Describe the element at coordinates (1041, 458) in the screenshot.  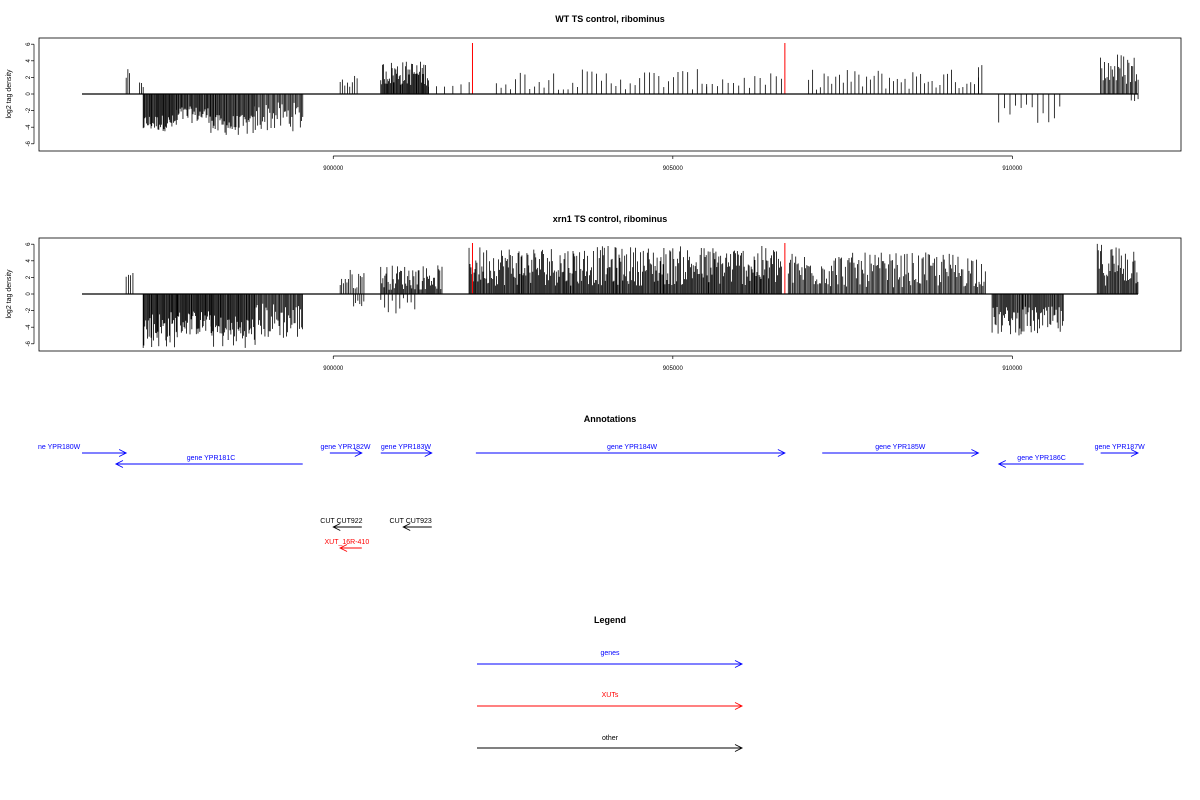
I see `gene-label: gene YPR186C` at that location.